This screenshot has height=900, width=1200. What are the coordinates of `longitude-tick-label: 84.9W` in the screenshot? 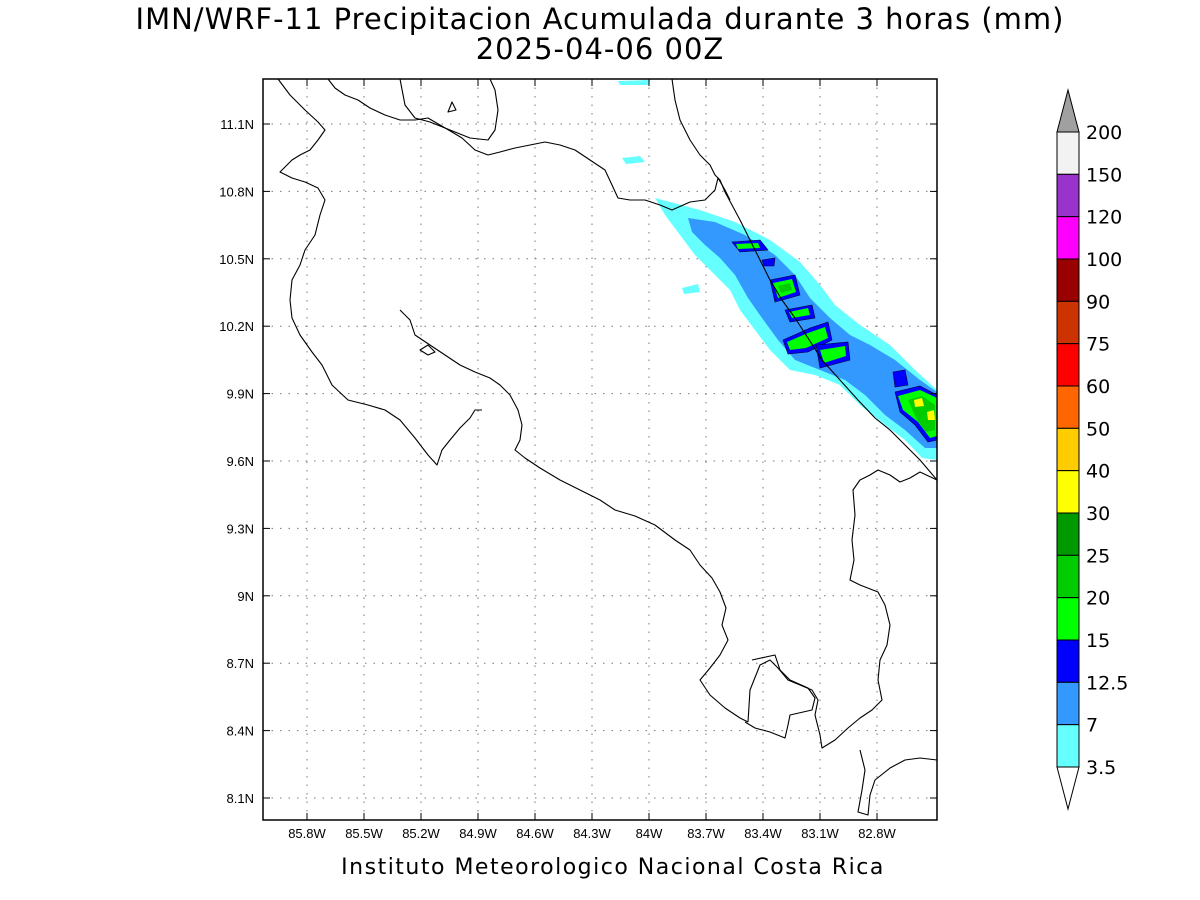 It's located at (478, 833).